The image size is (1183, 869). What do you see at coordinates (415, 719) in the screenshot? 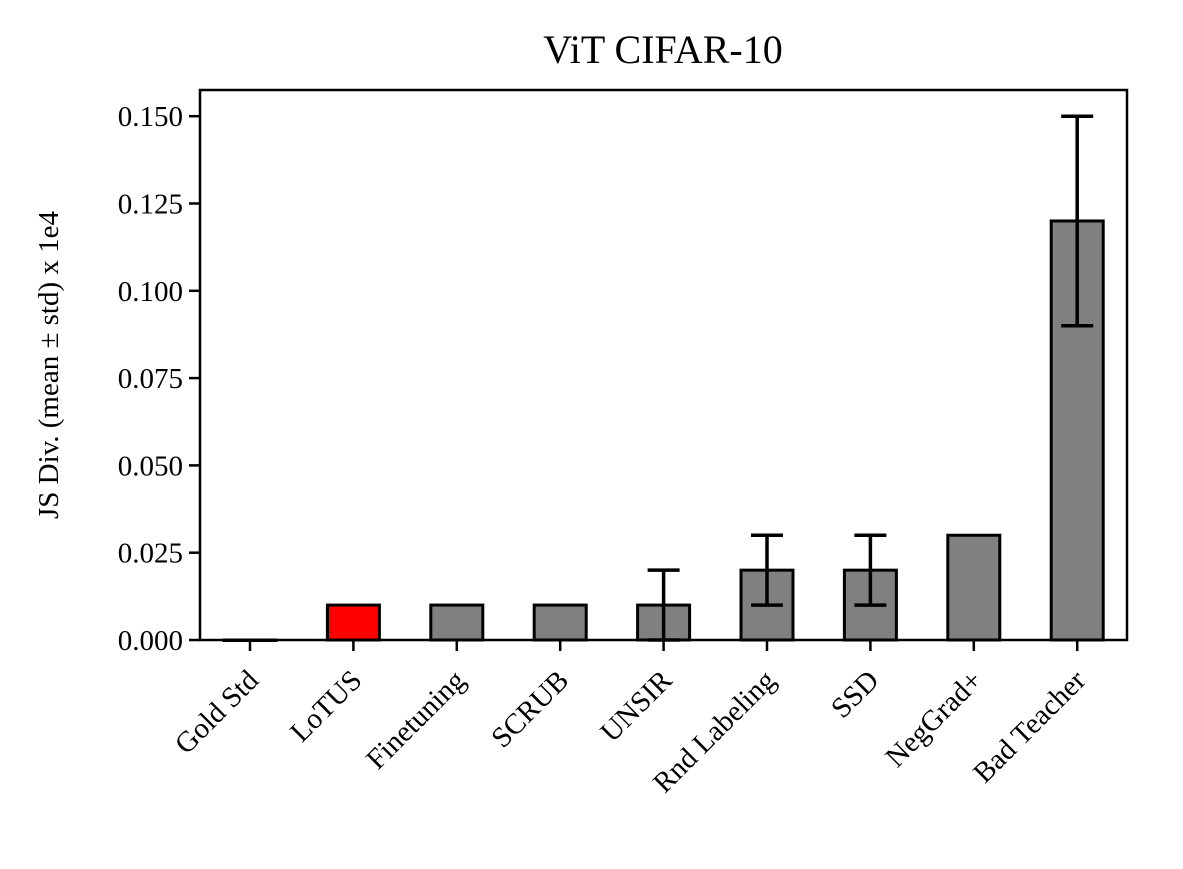
I see `x-tick-label: Finetuning` at bounding box center [415, 719].